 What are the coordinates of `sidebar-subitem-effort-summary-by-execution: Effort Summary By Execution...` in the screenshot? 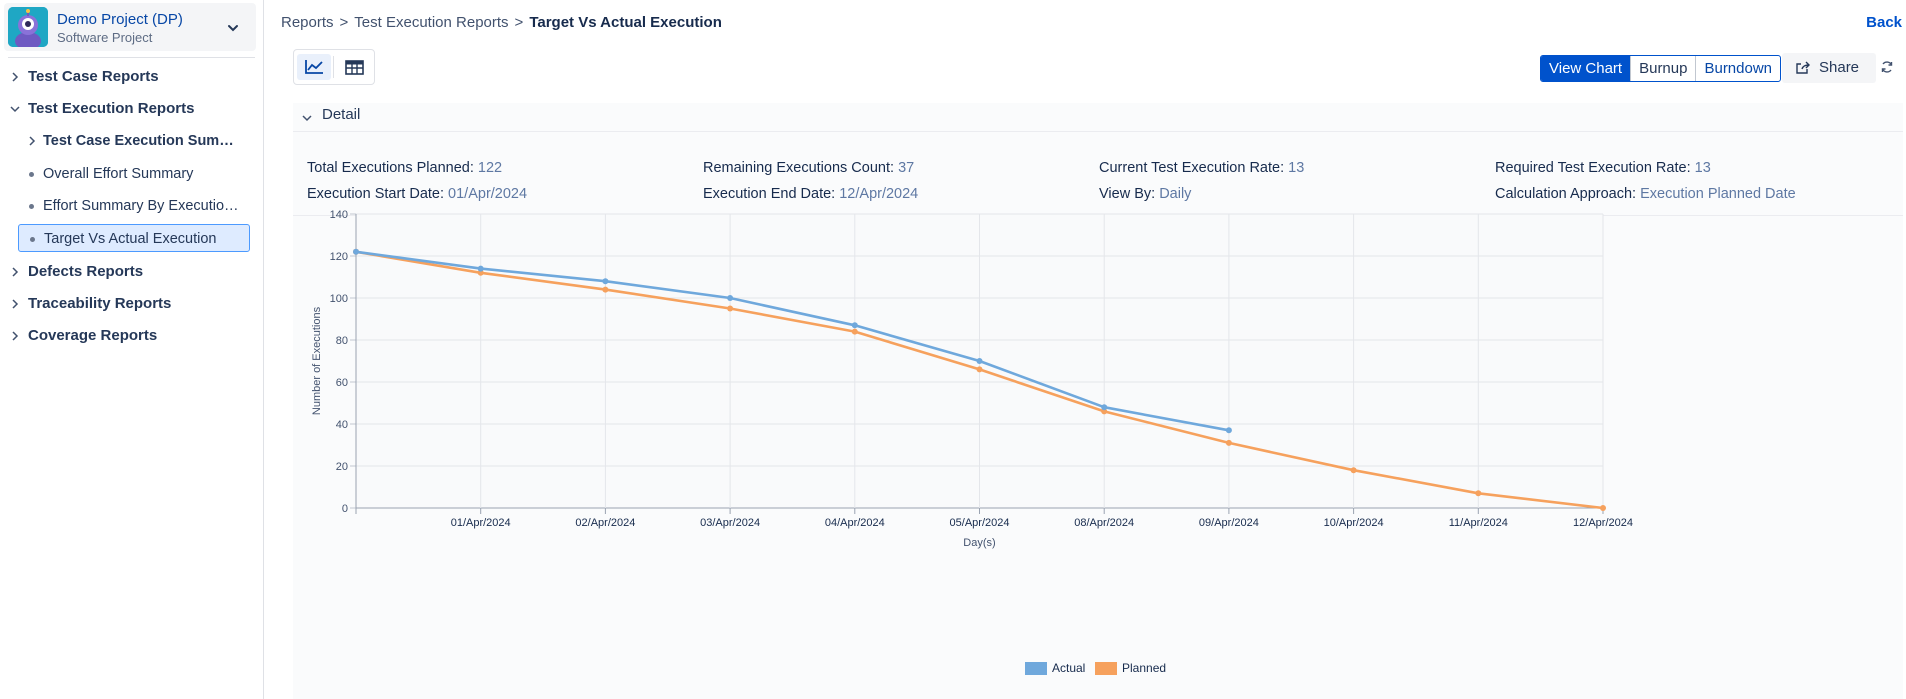 It's located at (134, 206).